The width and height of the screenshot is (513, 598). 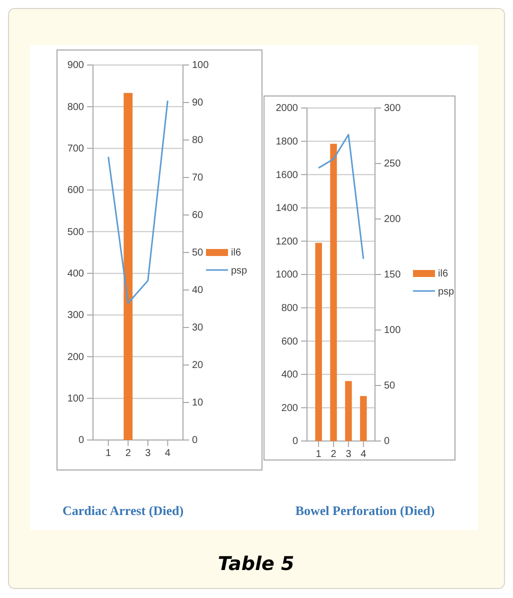 I want to click on y-tick-label: 700, so click(x=75, y=149).